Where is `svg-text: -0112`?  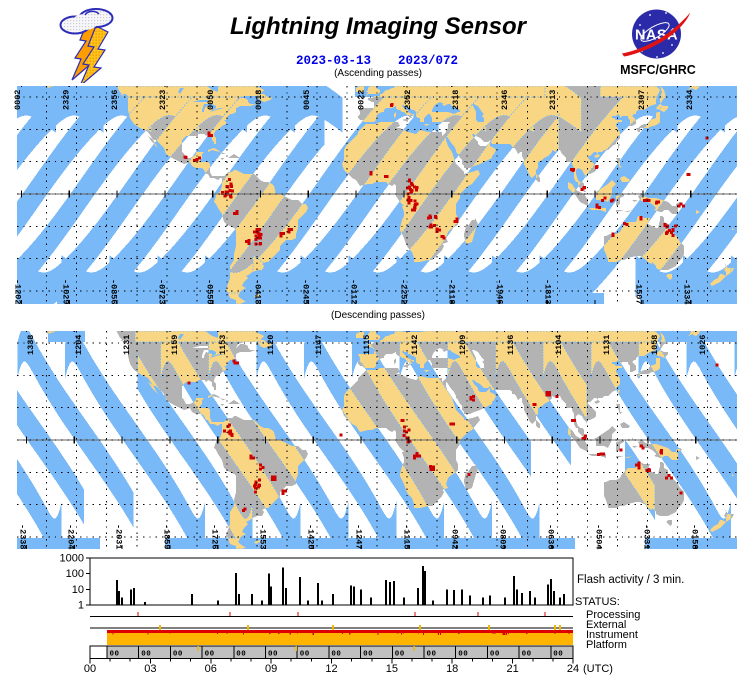 svg-text: -0112 is located at coordinates (354, 292).